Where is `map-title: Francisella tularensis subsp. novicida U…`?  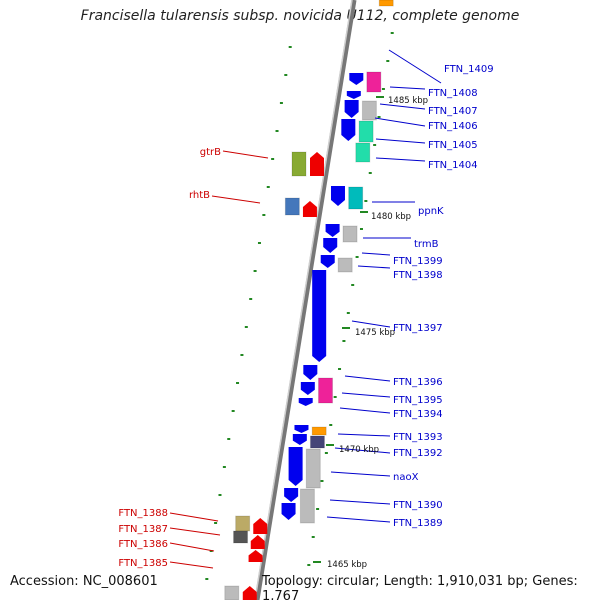
map-title: Francisella tularensis subsp. novicida U… is located at coordinates (300, 16).